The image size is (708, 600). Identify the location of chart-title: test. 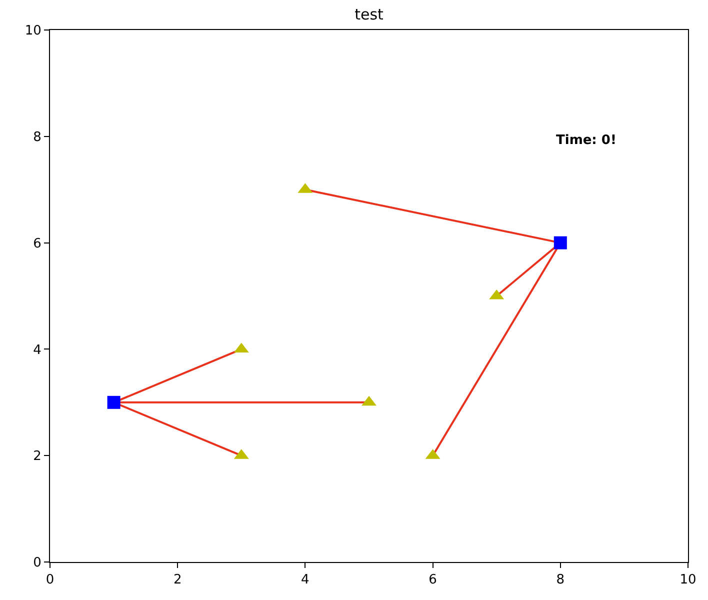
(369, 15).